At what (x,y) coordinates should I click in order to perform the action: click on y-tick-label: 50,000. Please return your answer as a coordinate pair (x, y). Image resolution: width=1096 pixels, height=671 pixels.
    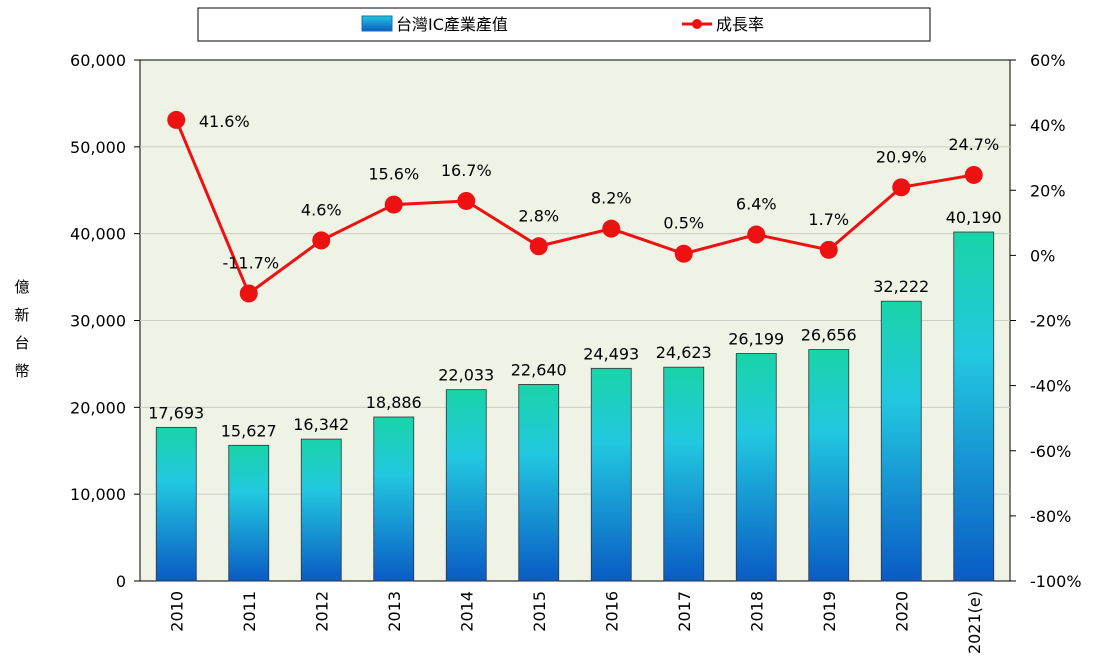
    Looking at the image, I should click on (98, 147).